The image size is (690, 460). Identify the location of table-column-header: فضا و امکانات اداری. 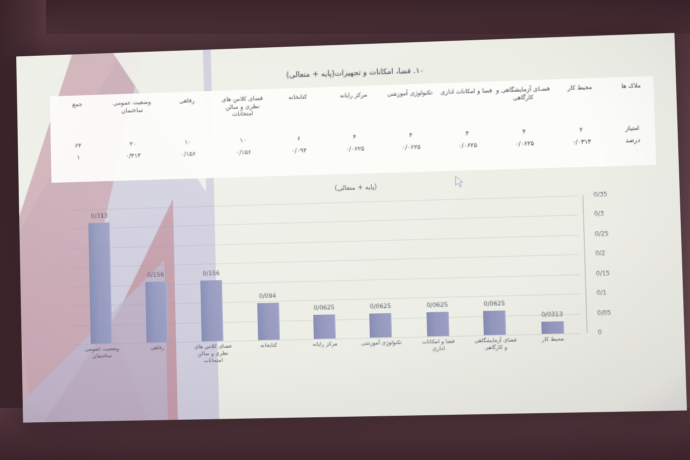
(466, 92).